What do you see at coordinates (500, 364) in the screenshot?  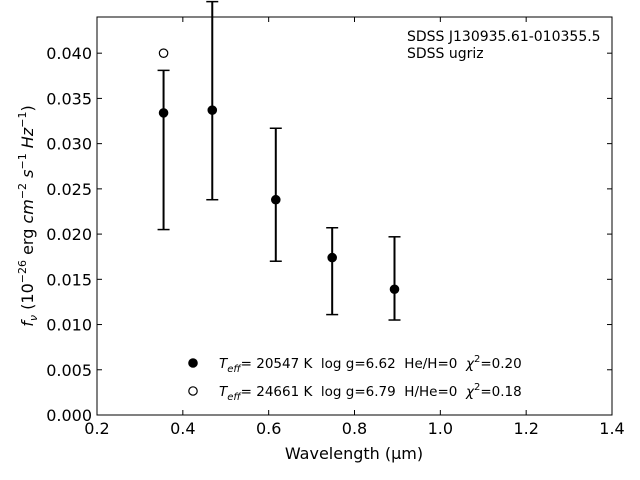 I see `legend-label-0-chi-val: =0.20` at bounding box center [500, 364].